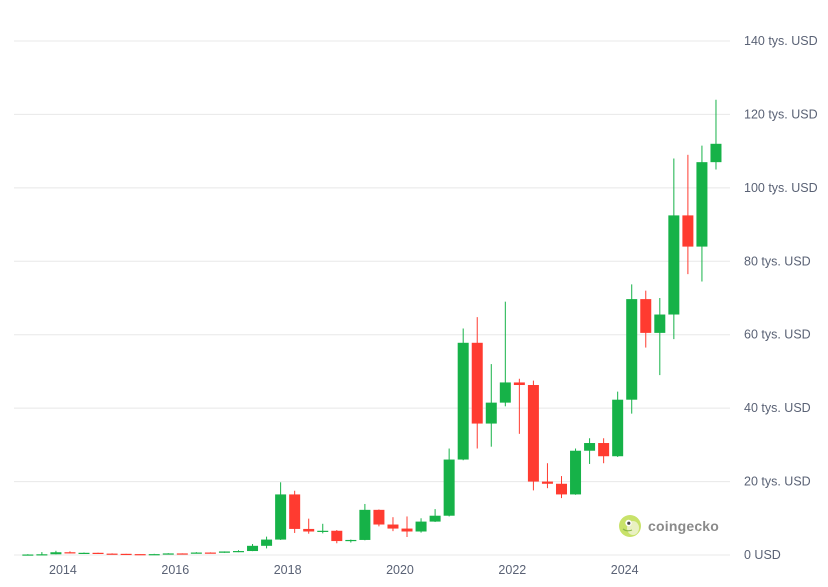 This screenshot has height=587, width=828. Describe the element at coordinates (777, 335) in the screenshot. I see `y-tick-label-3: 60 tys. USD` at that location.